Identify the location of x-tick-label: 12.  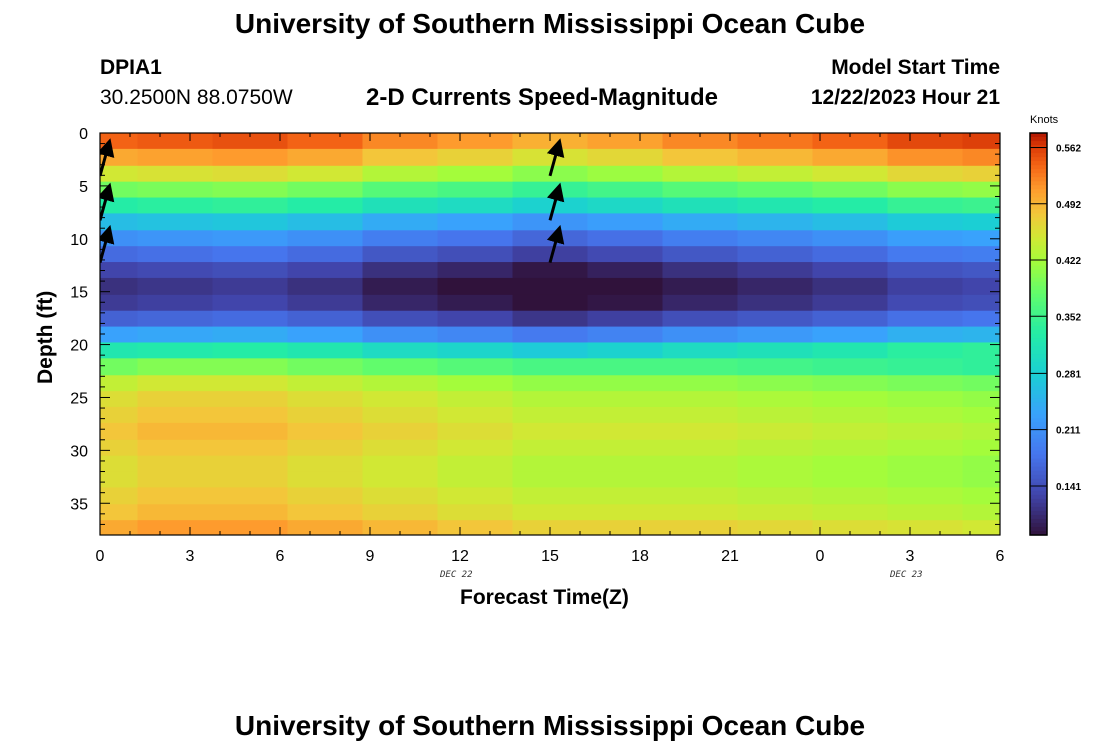
(460, 556).